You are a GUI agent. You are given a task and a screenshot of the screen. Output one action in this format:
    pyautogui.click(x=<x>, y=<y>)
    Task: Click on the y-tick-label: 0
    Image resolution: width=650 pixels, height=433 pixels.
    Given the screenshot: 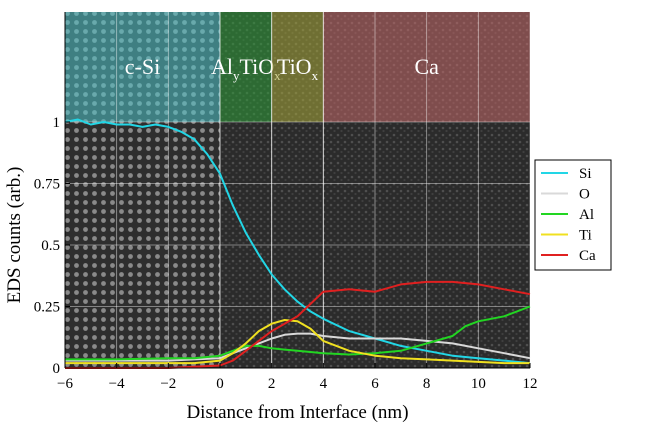 What is the action you would take?
    pyautogui.click(x=57, y=369)
    